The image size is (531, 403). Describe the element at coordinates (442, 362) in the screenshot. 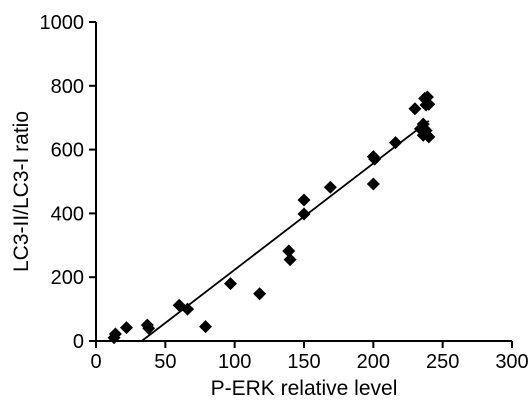

I see `x-tick-label: 250` at that location.